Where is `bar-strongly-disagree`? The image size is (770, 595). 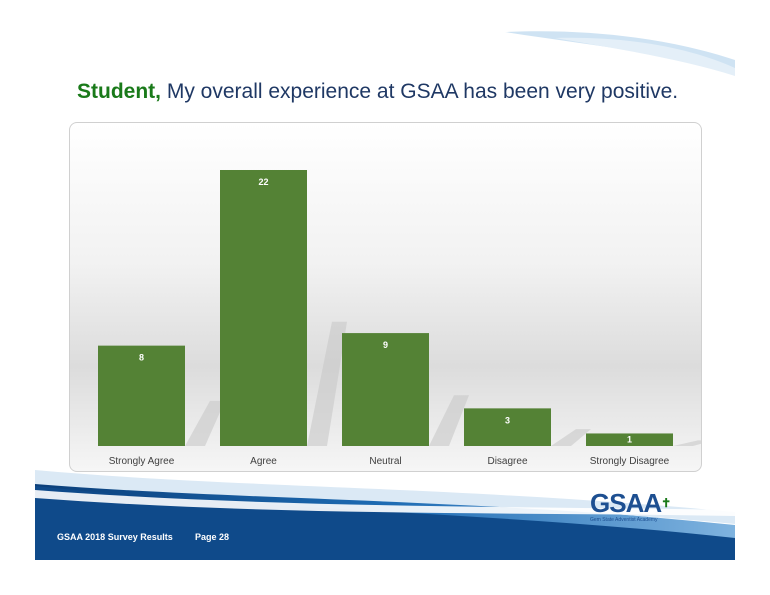
bar-strongly-disagree is located at coordinates (629, 439).